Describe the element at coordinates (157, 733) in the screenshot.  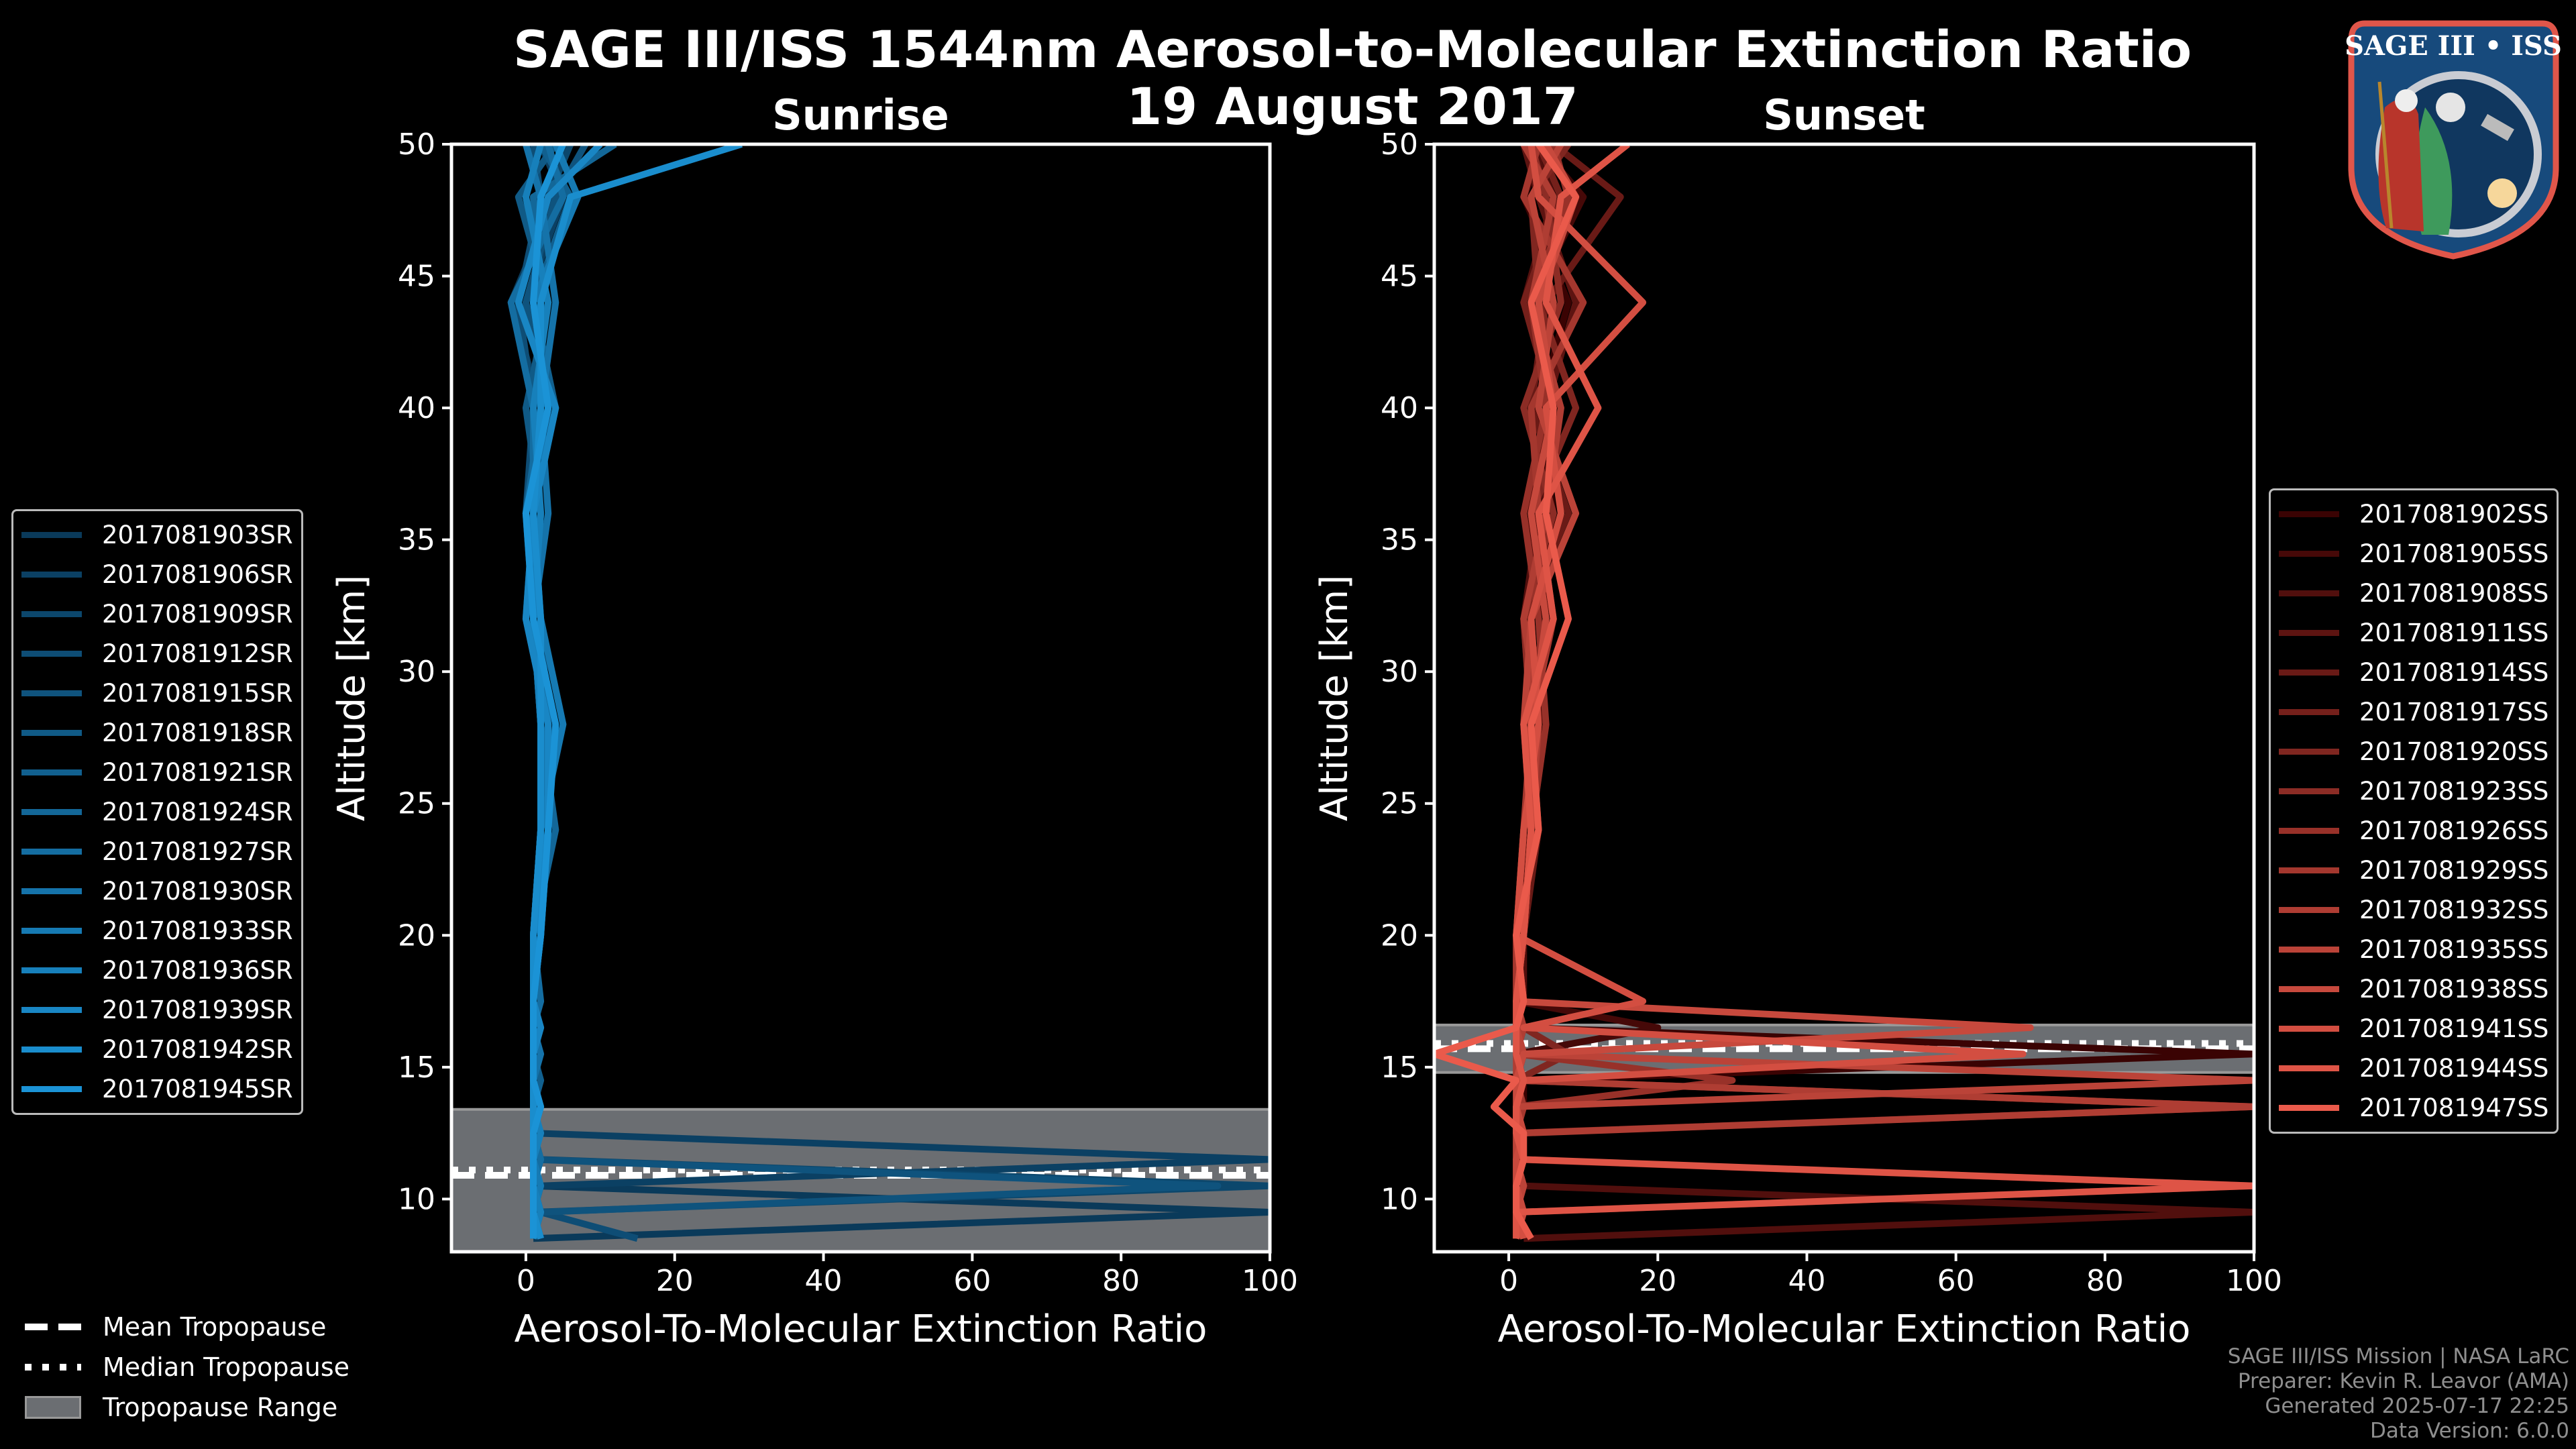
I see `legend-item: 2017081918SR` at that location.